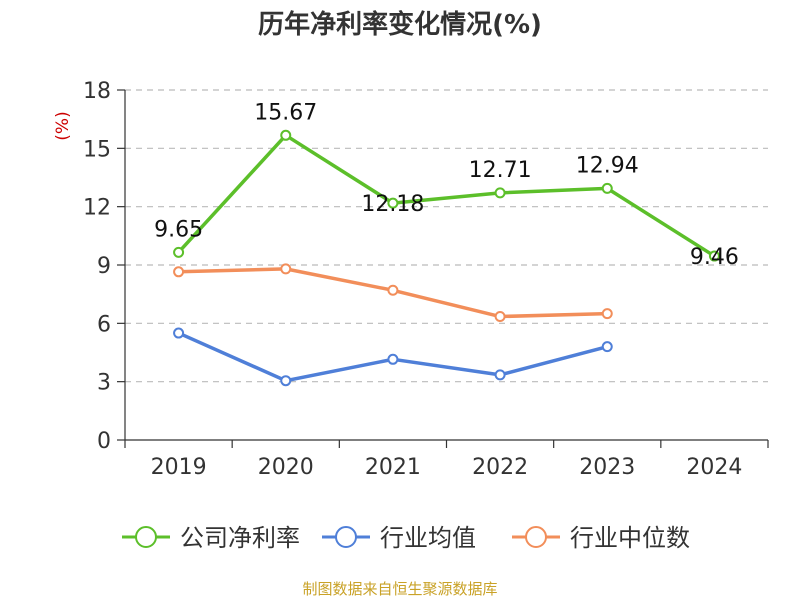 The image size is (800, 600). Describe the element at coordinates (428, 538) in the screenshot. I see `legend-label: 行业均值` at that location.